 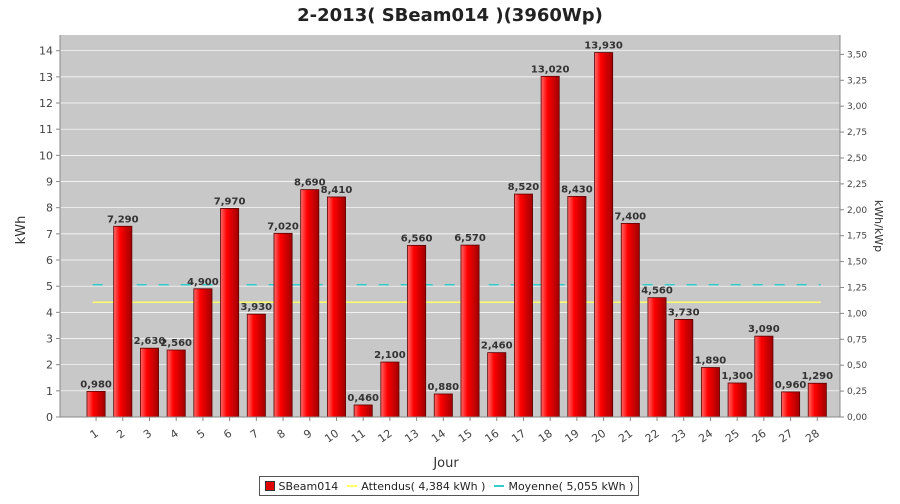 What do you see at coordinates (444, 387) in the screenshot?
I see `bar-value-label: 0,880` at bounding box center [444, 387].